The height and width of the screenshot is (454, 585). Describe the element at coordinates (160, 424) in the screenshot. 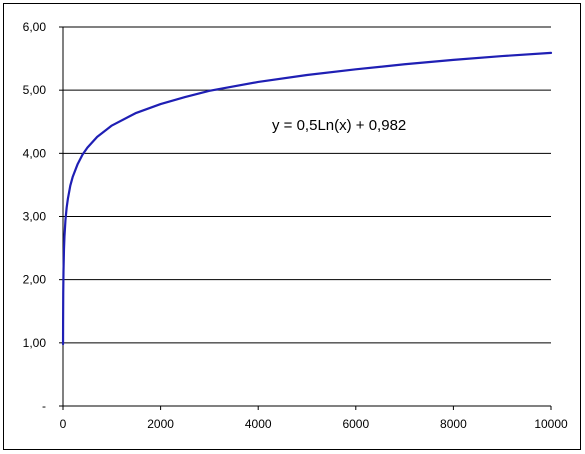

I see `x-tick-label: 2000` at that location.